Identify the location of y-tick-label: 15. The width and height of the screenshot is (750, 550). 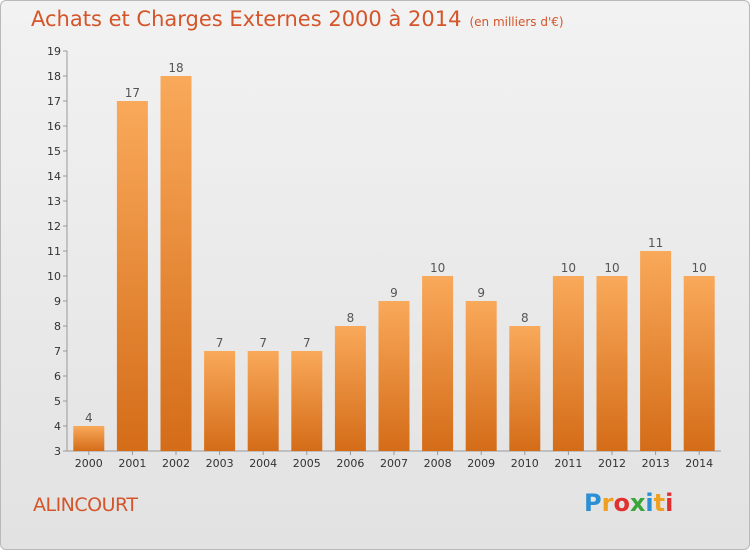
(54, 151).